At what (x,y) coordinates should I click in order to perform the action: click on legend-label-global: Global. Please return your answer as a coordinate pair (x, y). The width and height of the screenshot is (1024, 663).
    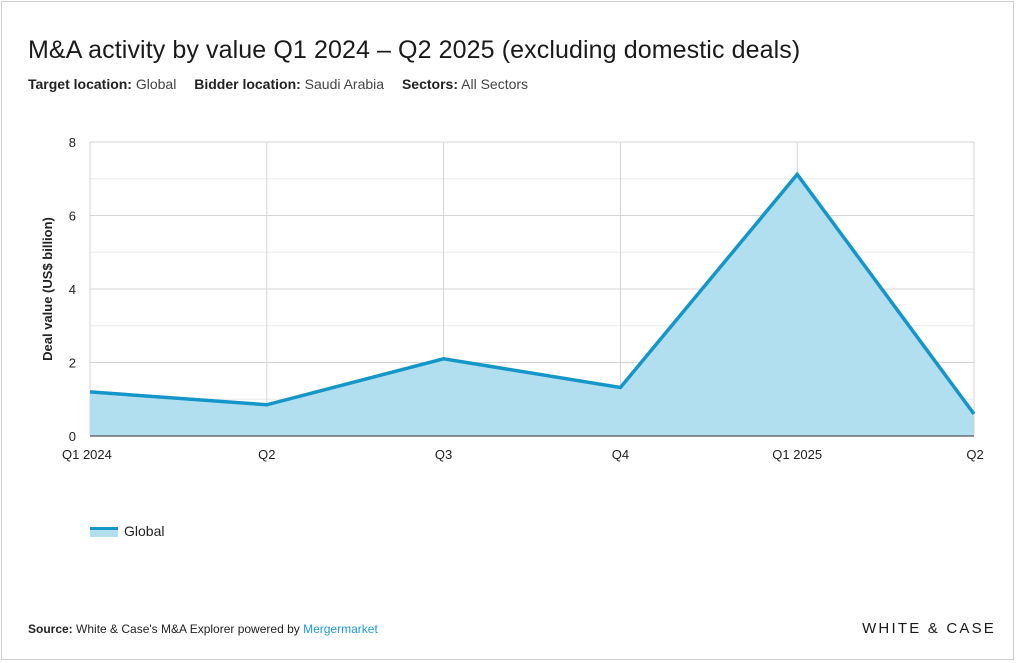
    Looking at the image, I should click on (144, 531).